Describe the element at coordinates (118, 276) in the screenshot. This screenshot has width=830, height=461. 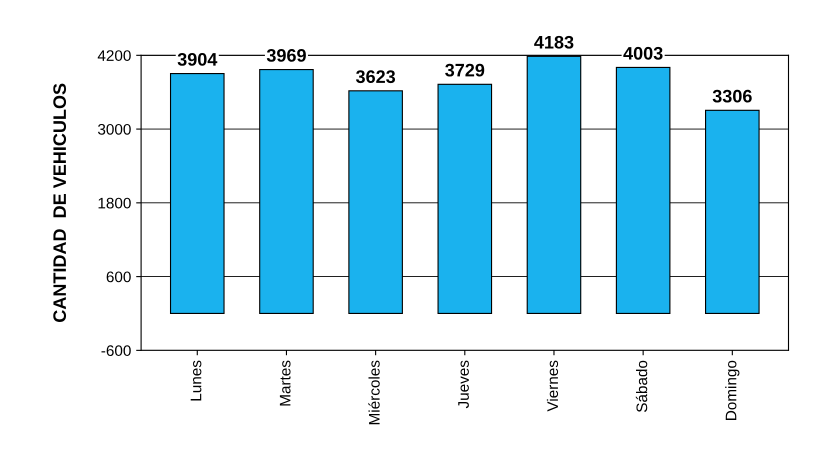
I see `y-tick-label: 600` at that location.